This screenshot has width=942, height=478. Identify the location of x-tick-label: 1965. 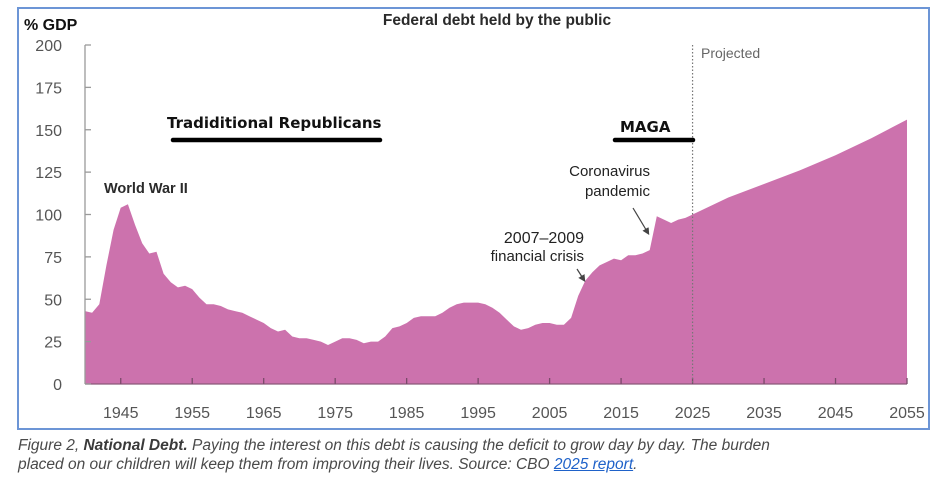
(264, 413).